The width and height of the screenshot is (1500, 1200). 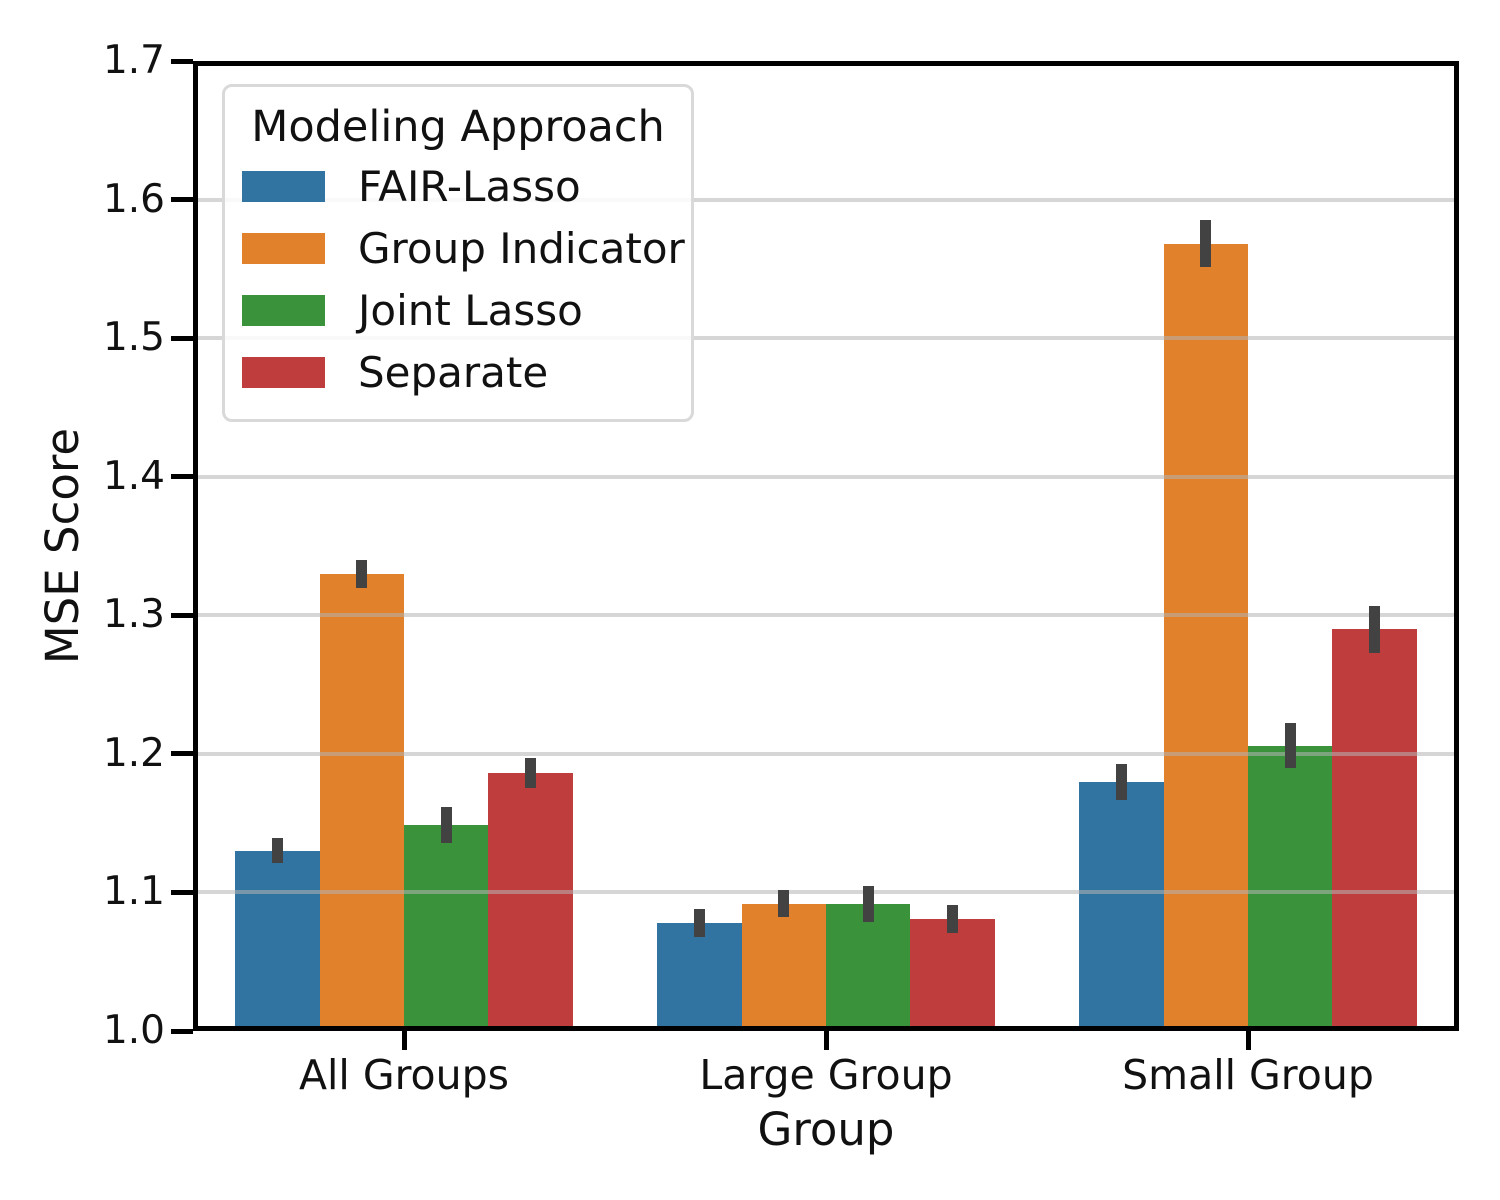 I want to click on y-tick-label-1.4: 1.4, so click(x=133, y=476).